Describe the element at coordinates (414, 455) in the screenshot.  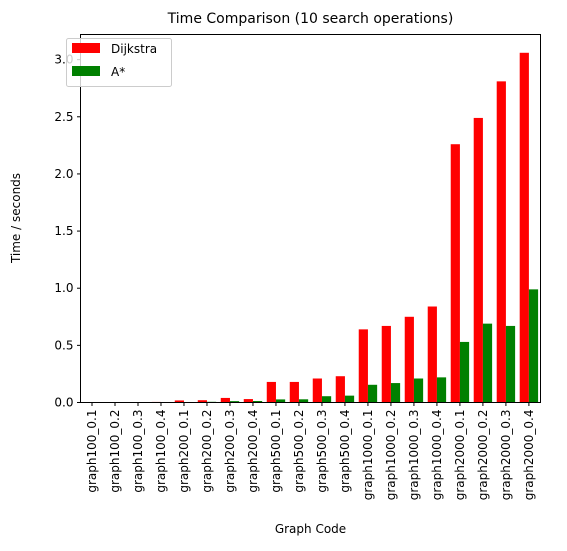
I see `x-tick-label: graph1000_0.3` at that location.